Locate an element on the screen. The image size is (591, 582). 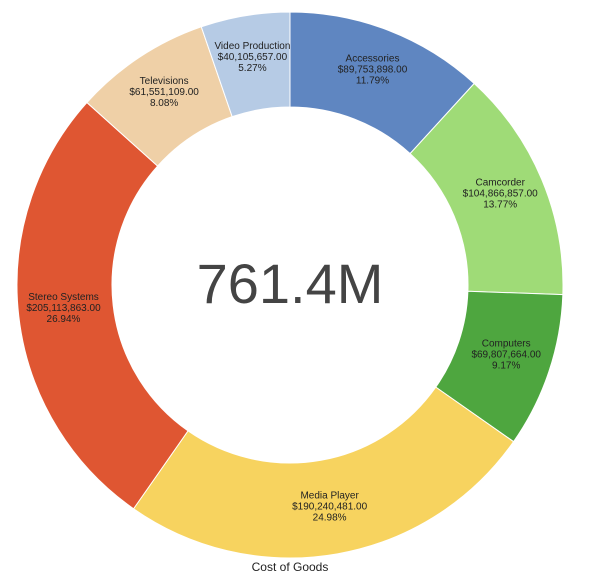
slice-label-value: $89,753,898.00 is located at coordinates (373, 69).